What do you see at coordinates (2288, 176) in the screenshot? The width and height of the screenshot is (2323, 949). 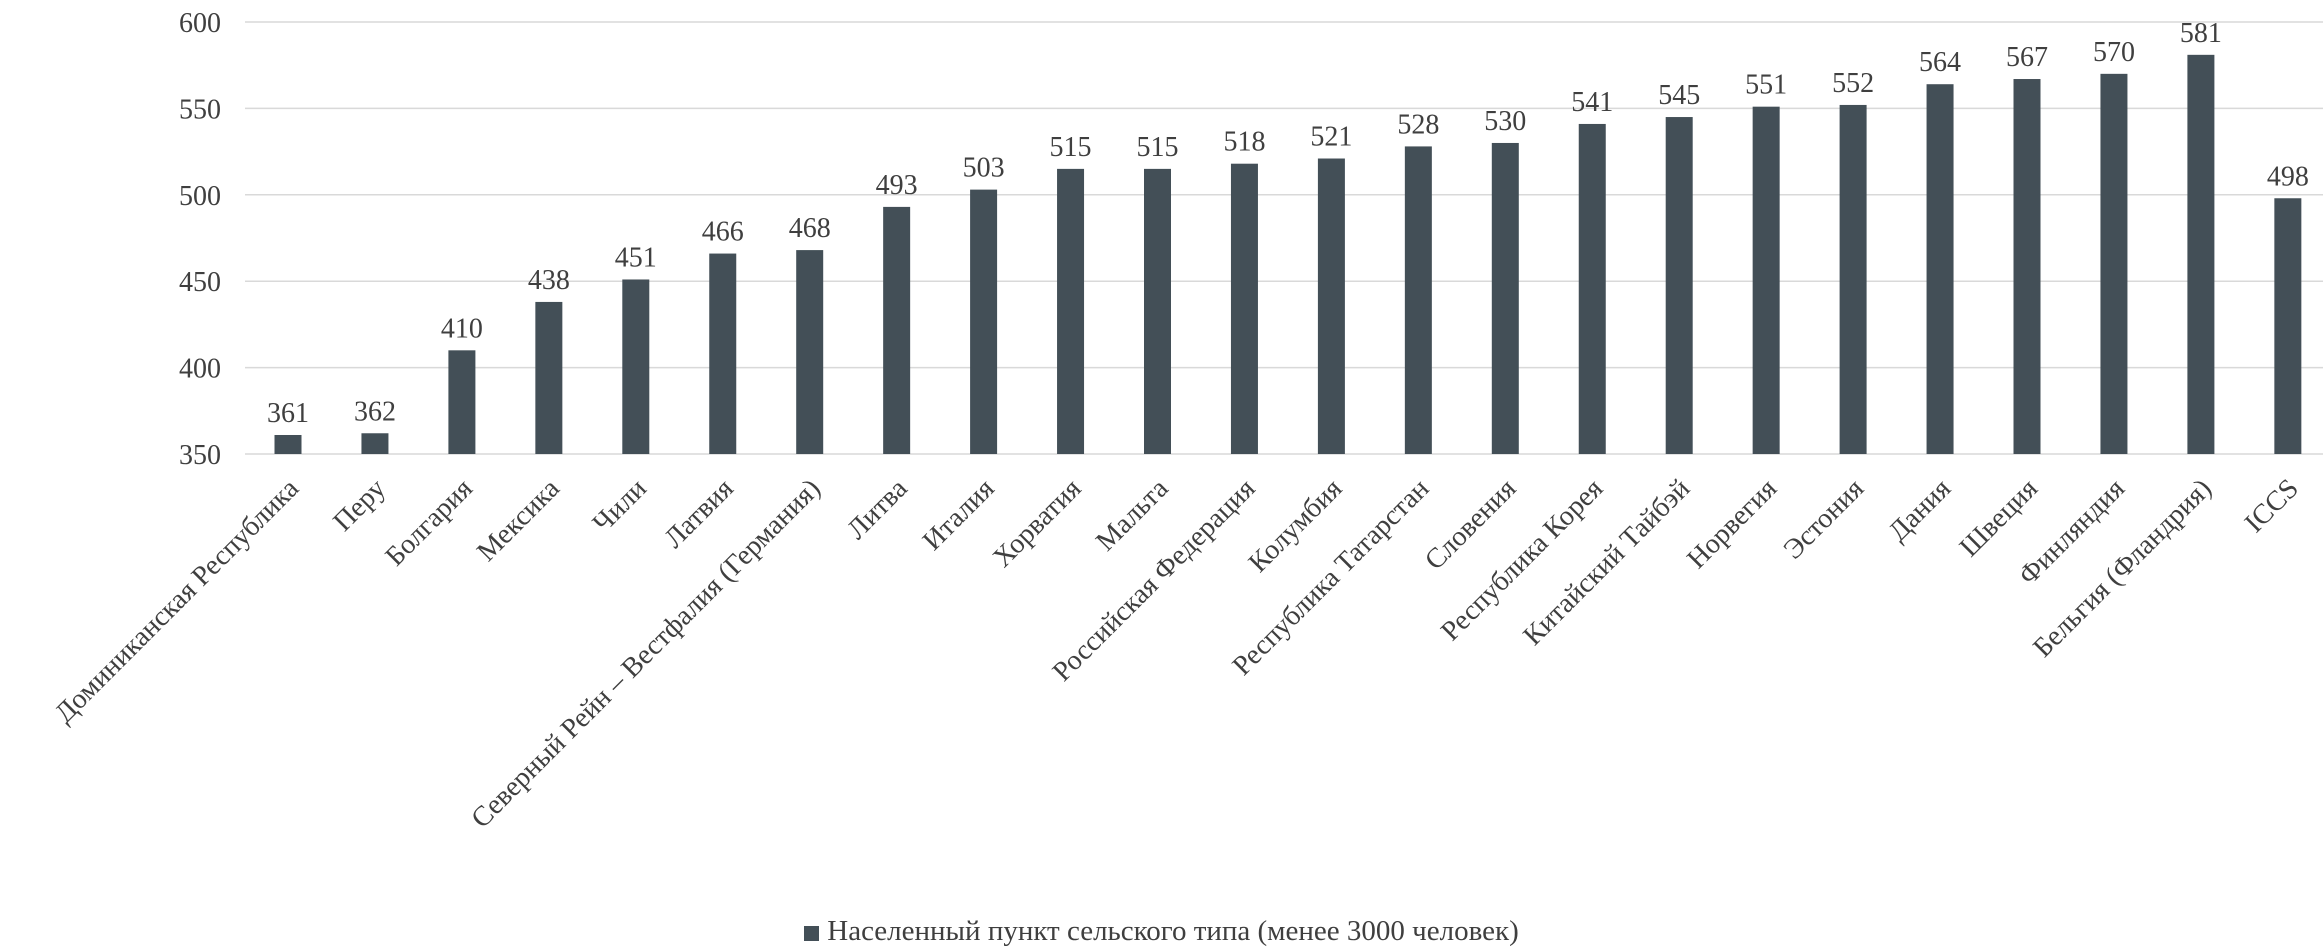 I see `data-label-24: 498` at bounding box center [2288, 176].